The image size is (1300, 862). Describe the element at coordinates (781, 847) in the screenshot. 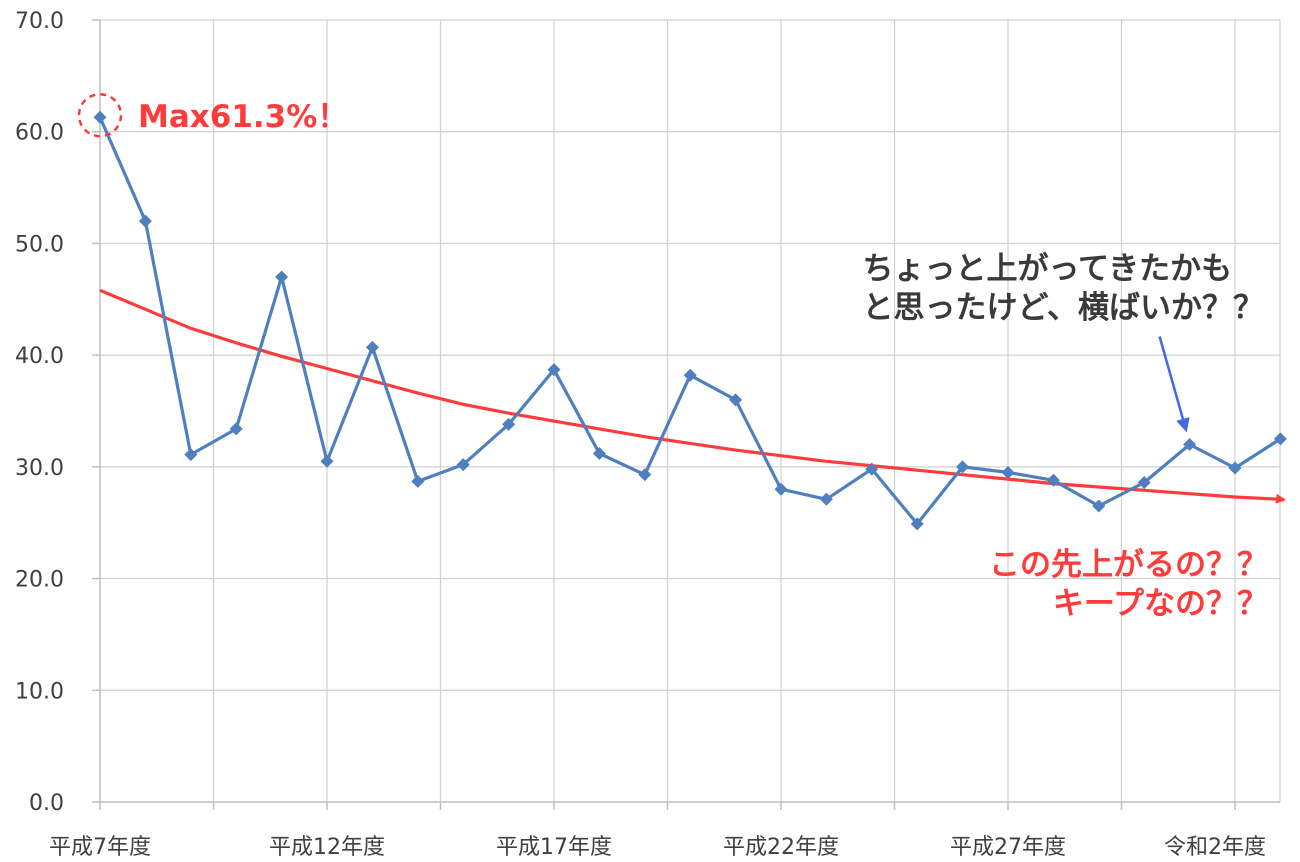

I see `x-tick-label: 平成22年度` at that location.